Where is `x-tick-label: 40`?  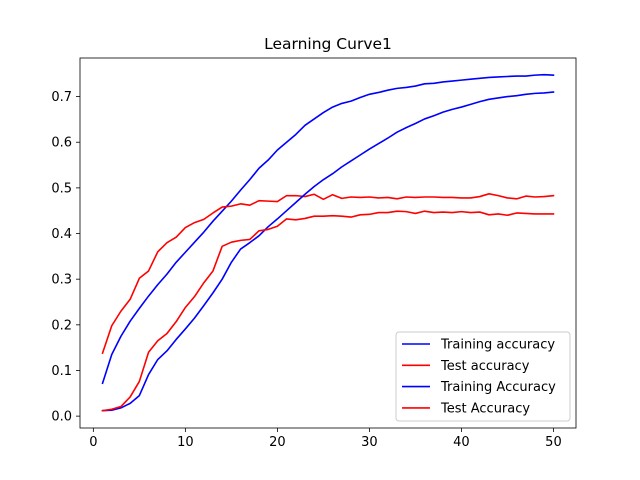
x-tick-label: 40 is located at coordinates (461, 442).